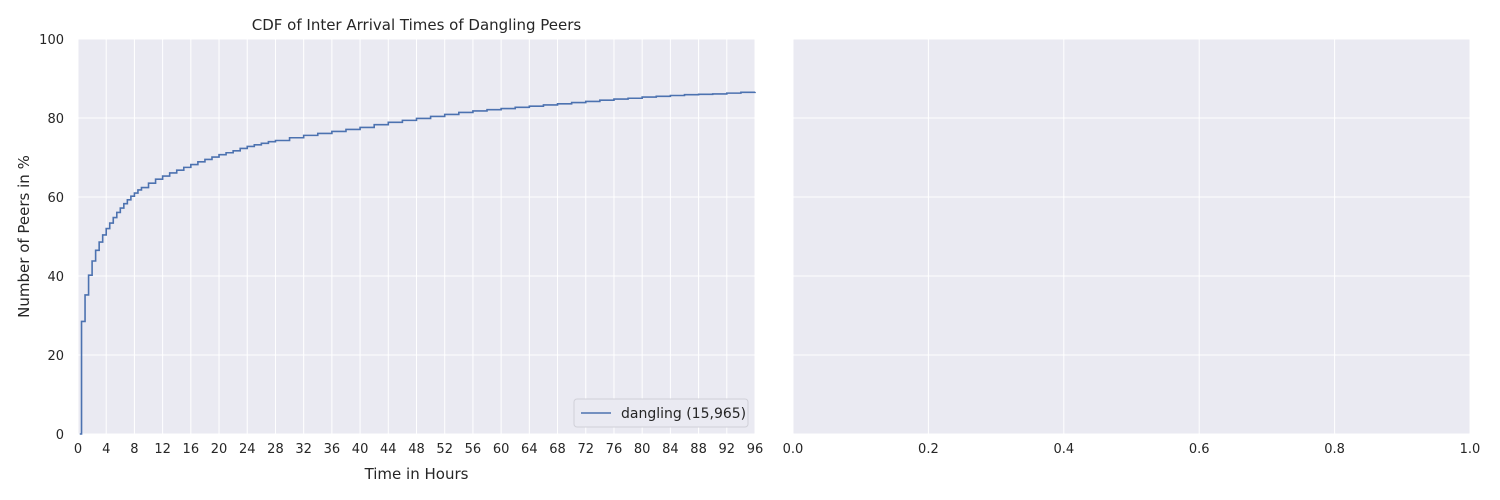 This screenshot has width=1500, height=500. Describe the element at coordinates (191, 449) in the screenshot. I see `left-x-tick-label: 16` at that location.